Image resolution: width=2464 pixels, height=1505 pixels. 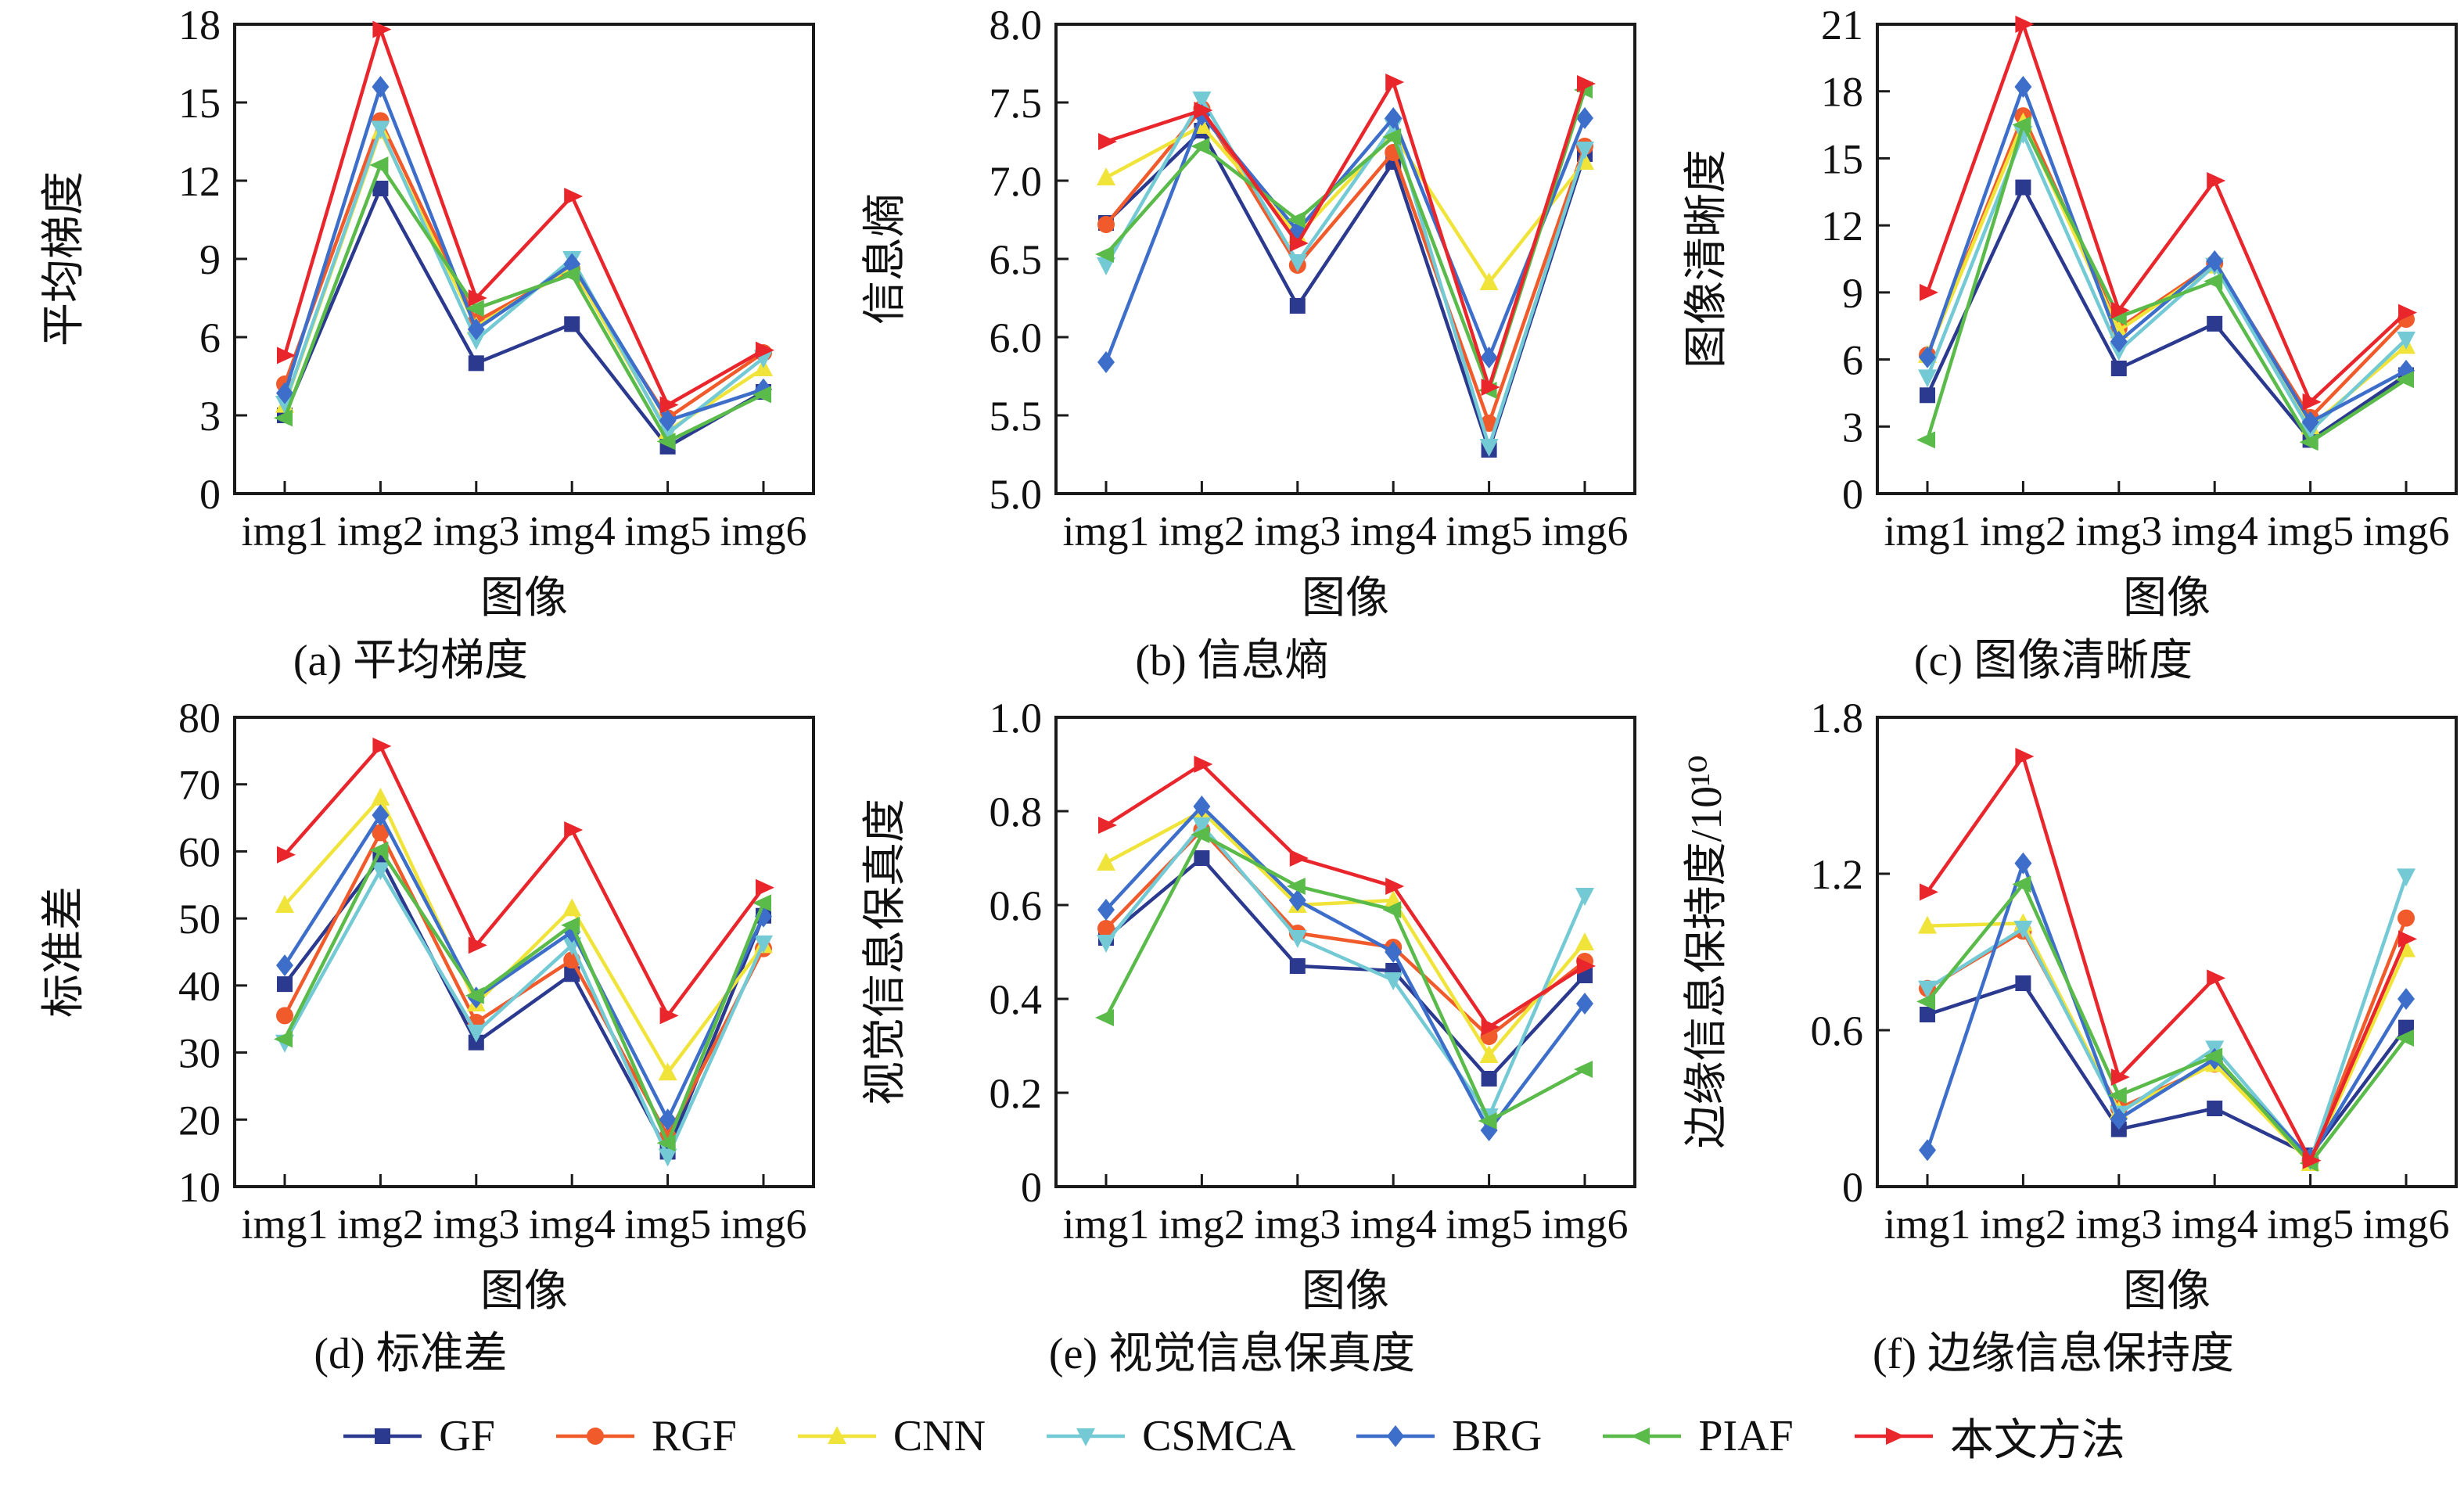 I want to click on x-tick-label: img5, so click(x=667, y=531).